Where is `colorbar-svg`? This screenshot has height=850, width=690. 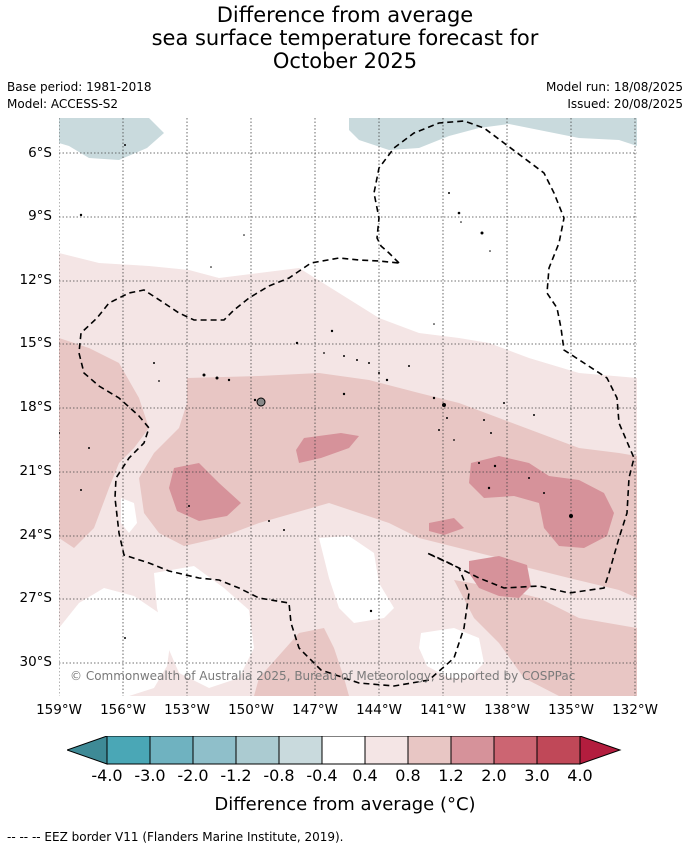
colorbar-svg is located at coordinates (343, 750).